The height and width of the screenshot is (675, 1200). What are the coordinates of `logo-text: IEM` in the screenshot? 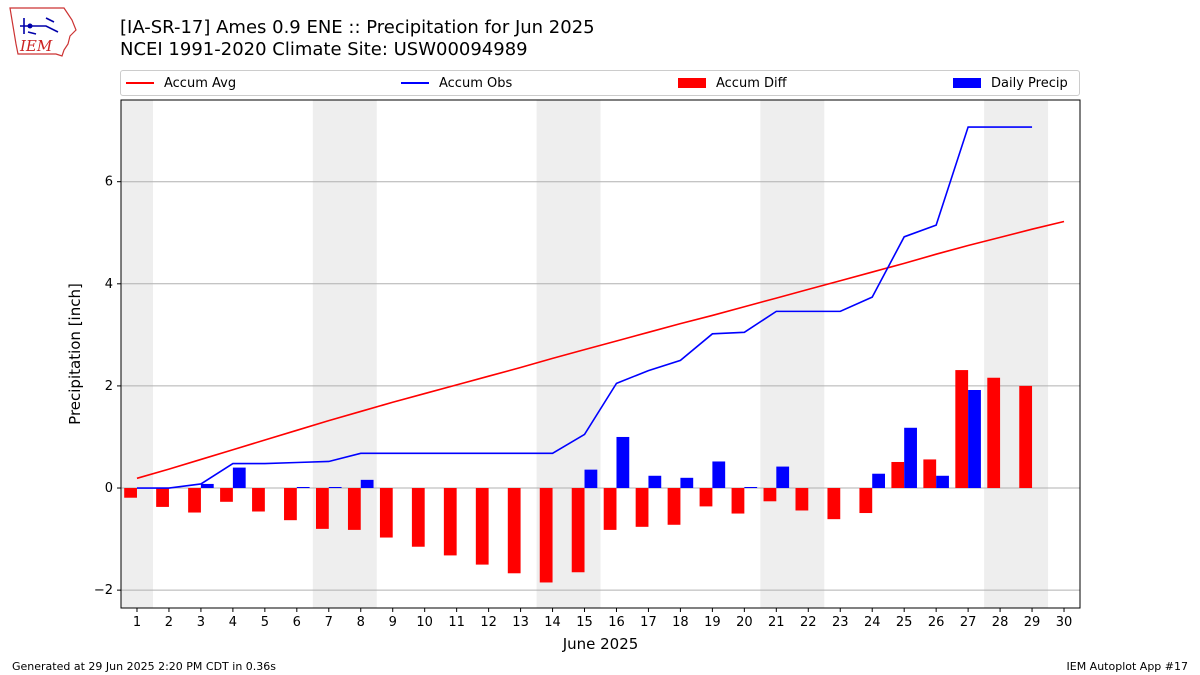 It's located at (36, 46).